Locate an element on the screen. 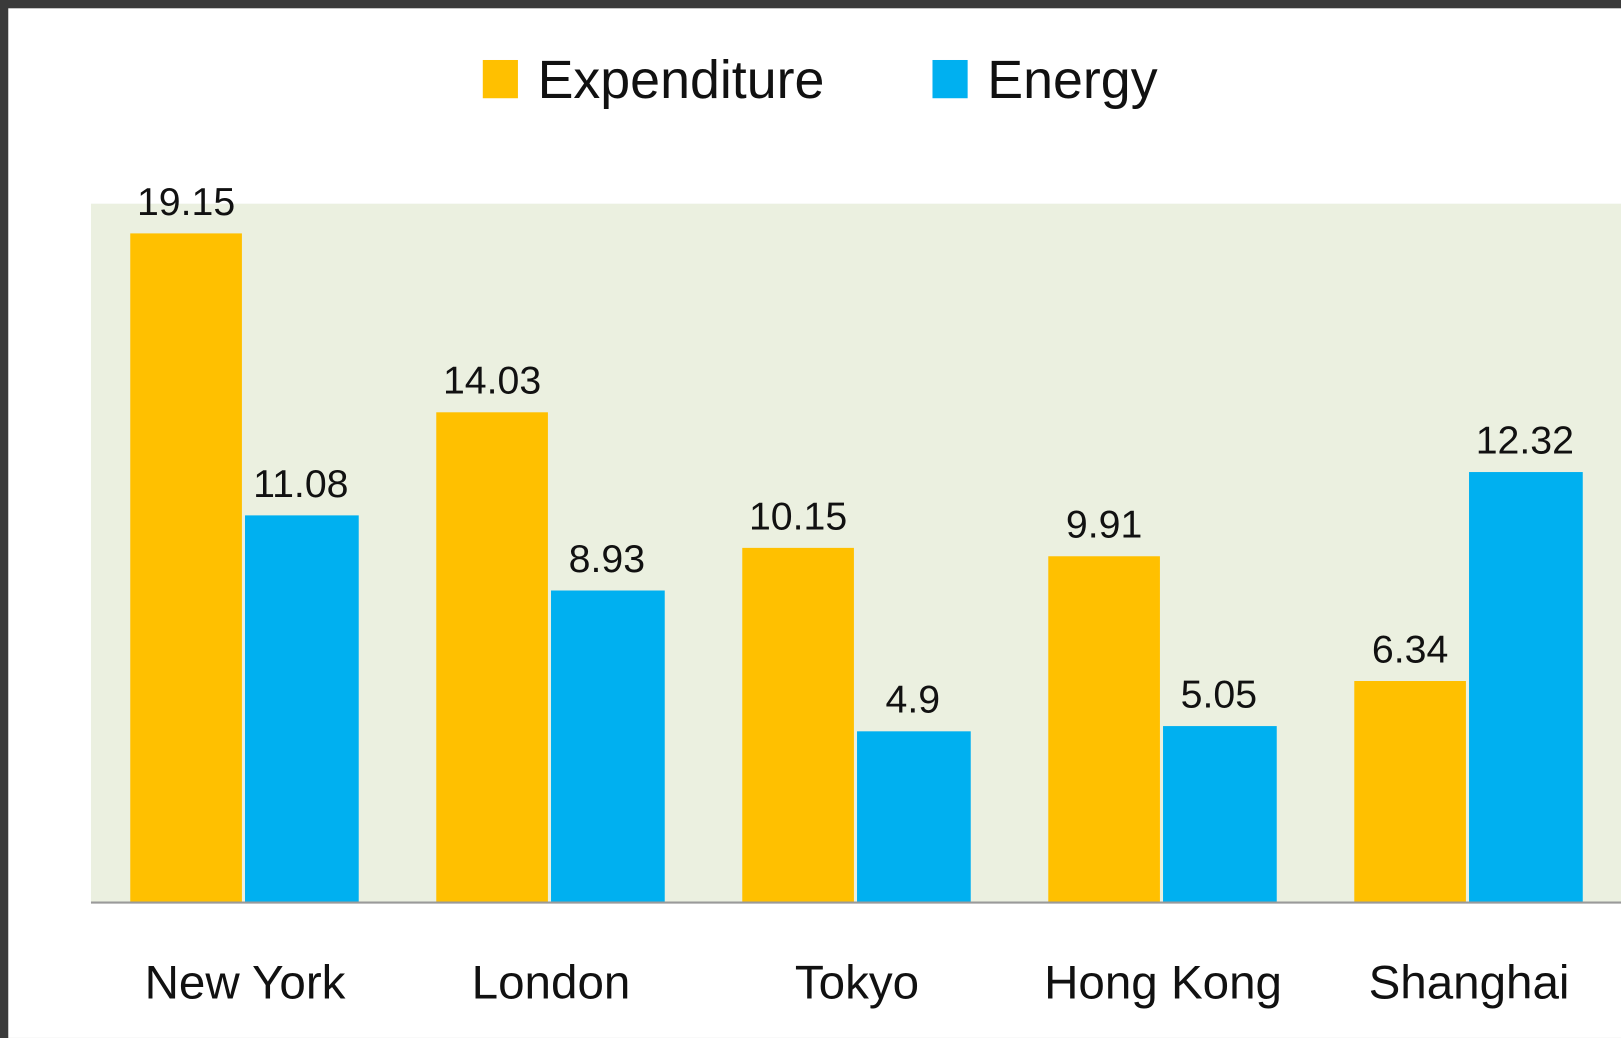 Image resolution: width=1621 pixels, height=1038 pixels. data-label: 5.05 is located at coordinates (1219, 694).